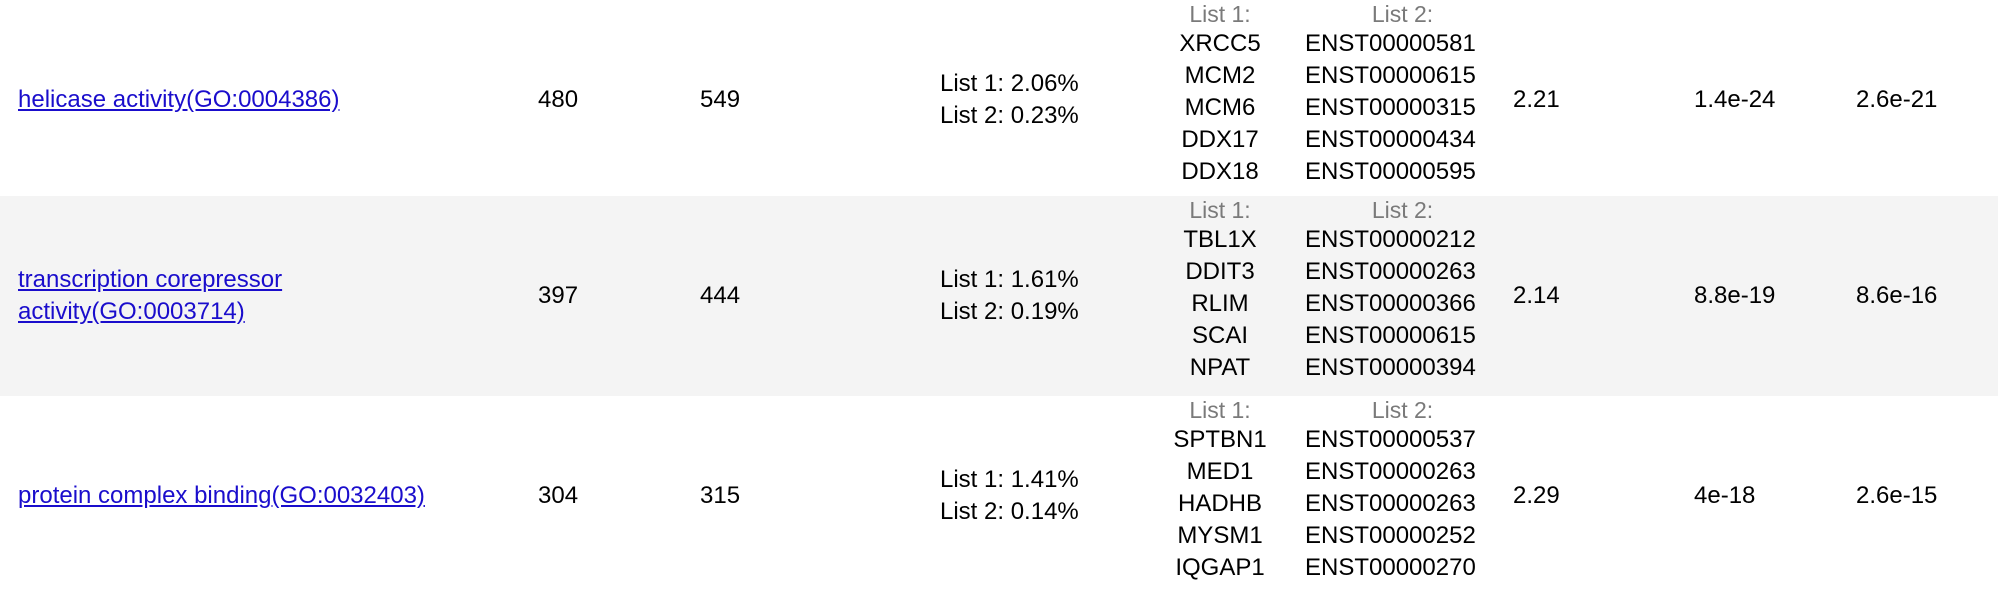 The image size is (1998, 590). What do you see at coordinates (1390, 43) in the screenshot?
I see `gene-item: ENST00000581` at bounding box center [1390, 43].